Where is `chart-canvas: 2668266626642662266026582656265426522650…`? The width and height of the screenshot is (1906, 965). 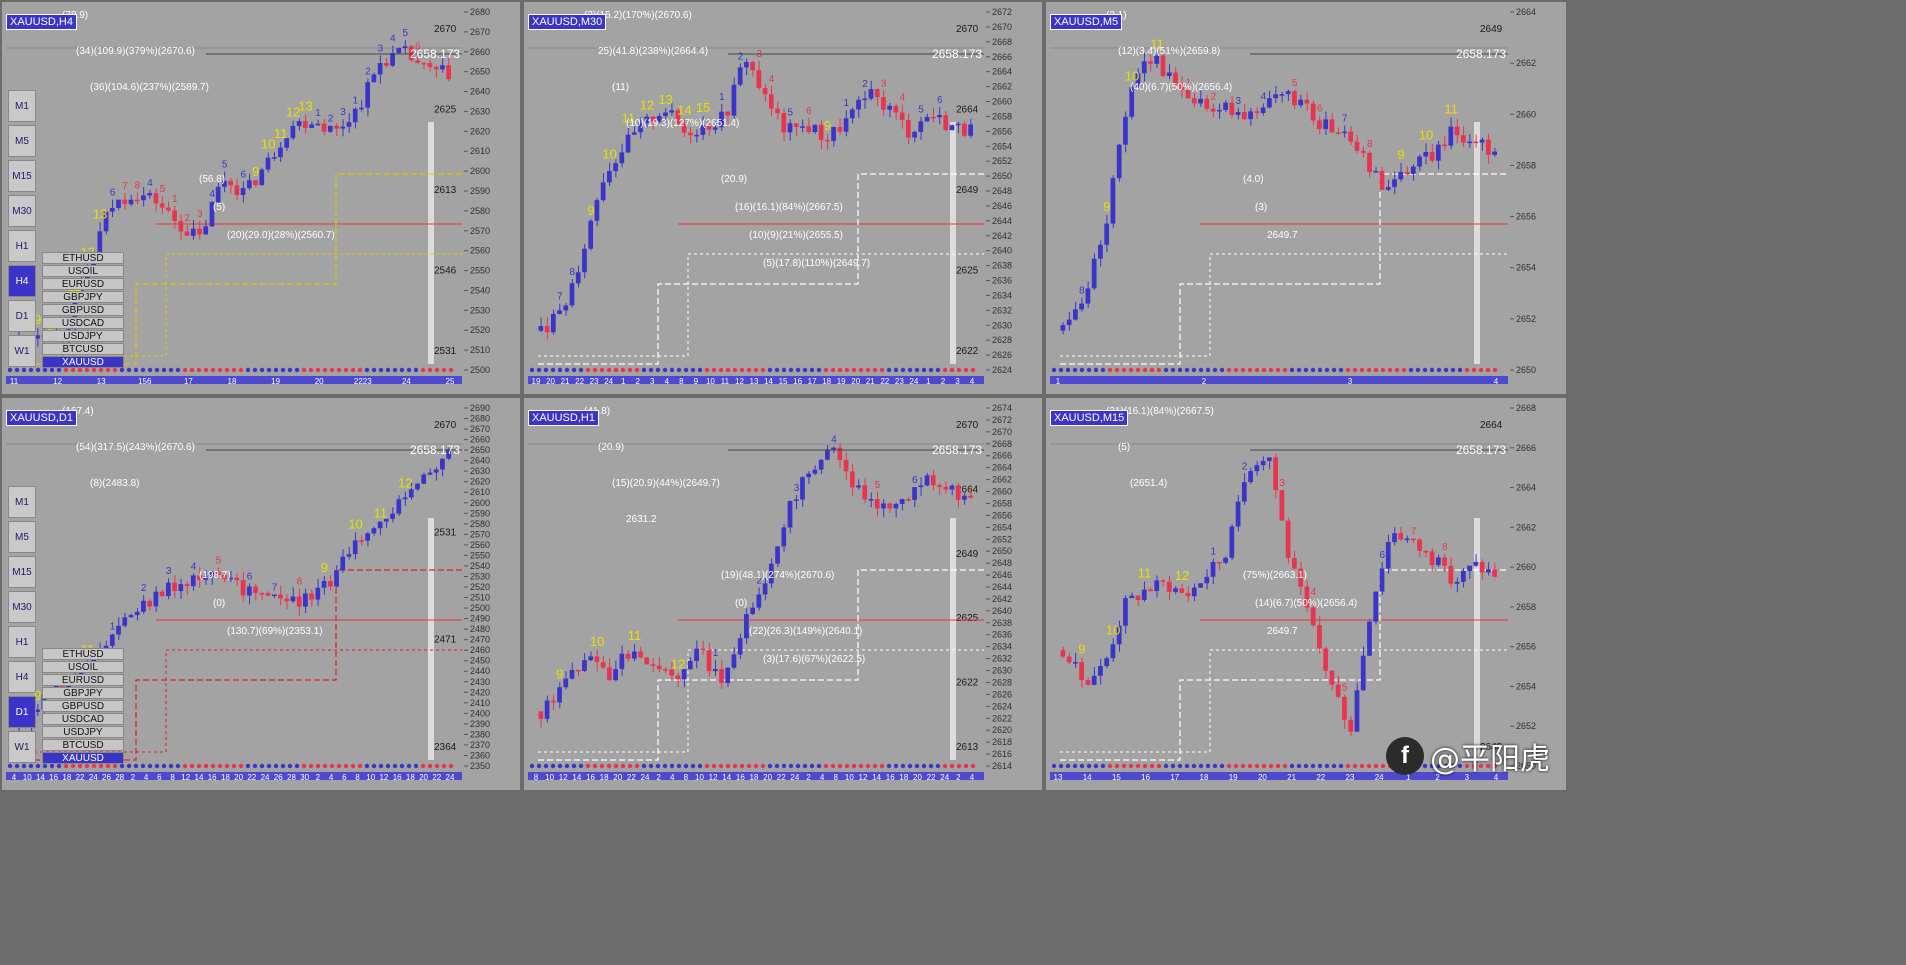 chart-canvas: 2668266626642662266026582656265426522650… is located at coordinates (1306, 594).